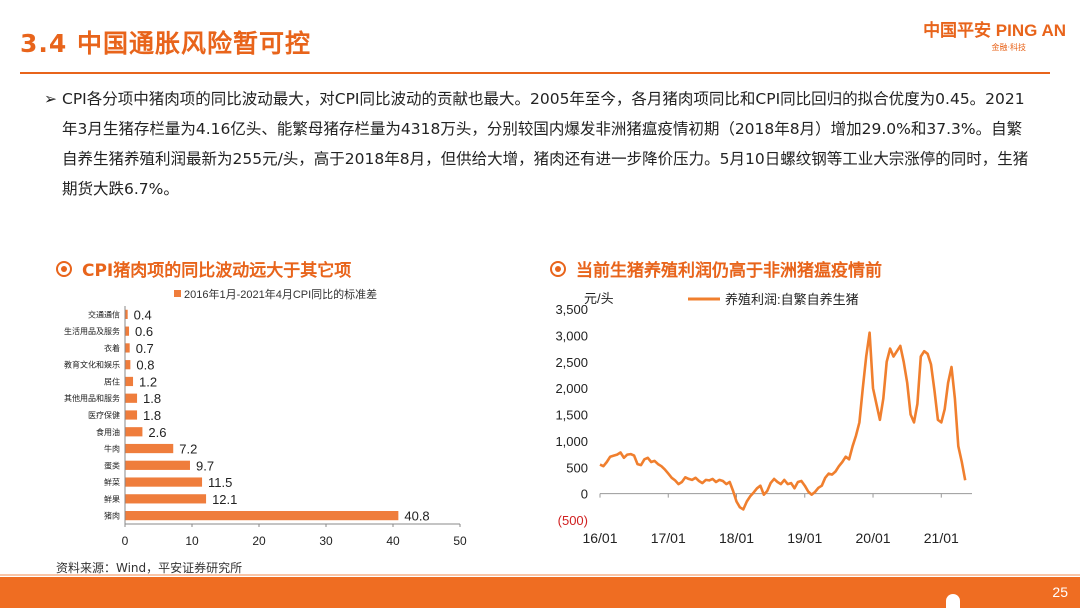 Image resolution: width=1080 pixels, height=608 pixels. What do you see at coordinates (108, 432) in the screenshot?
I see `category-label: 食用油` at bounding box center [108, 432].